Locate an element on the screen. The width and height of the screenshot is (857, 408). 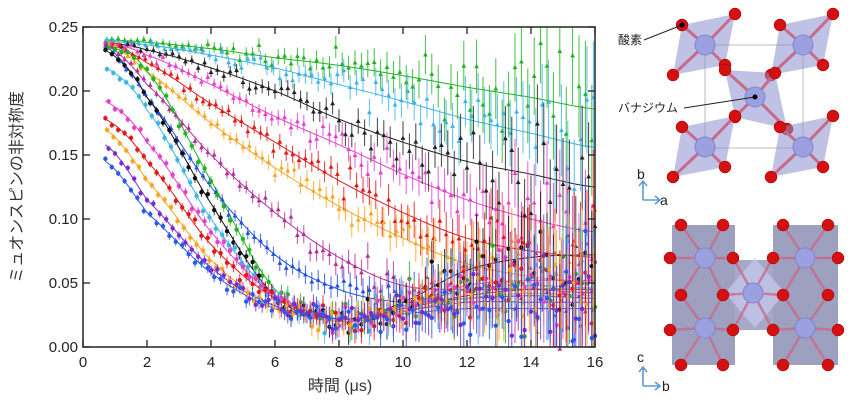
axis-arrows-icon is located at coordinates (650, 192).